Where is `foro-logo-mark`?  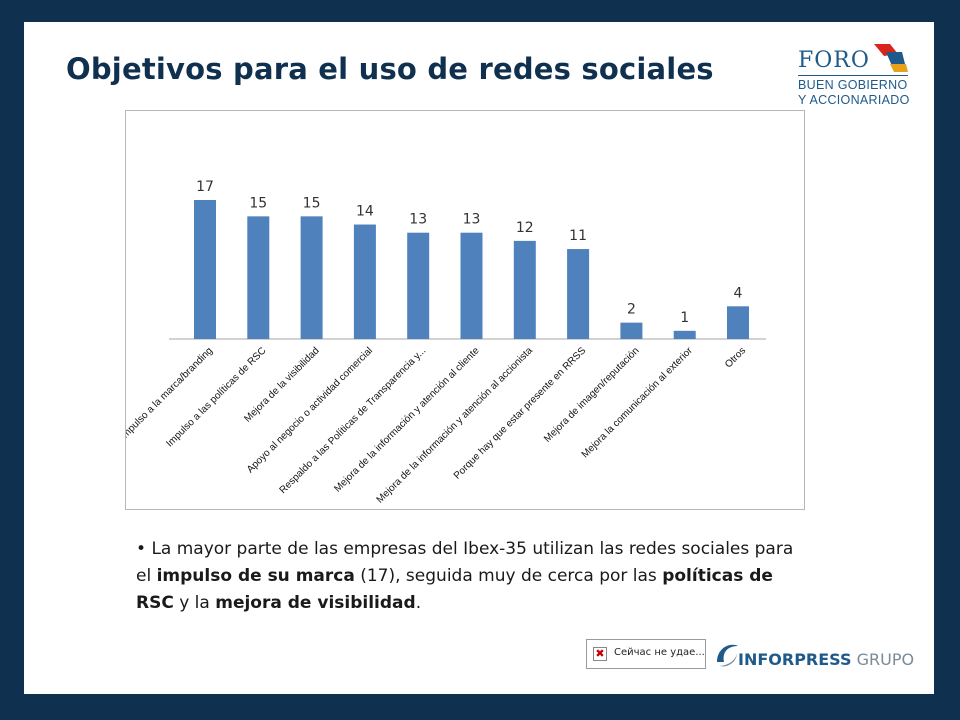
foro-logo-mark is located at coordinates (891, 58).